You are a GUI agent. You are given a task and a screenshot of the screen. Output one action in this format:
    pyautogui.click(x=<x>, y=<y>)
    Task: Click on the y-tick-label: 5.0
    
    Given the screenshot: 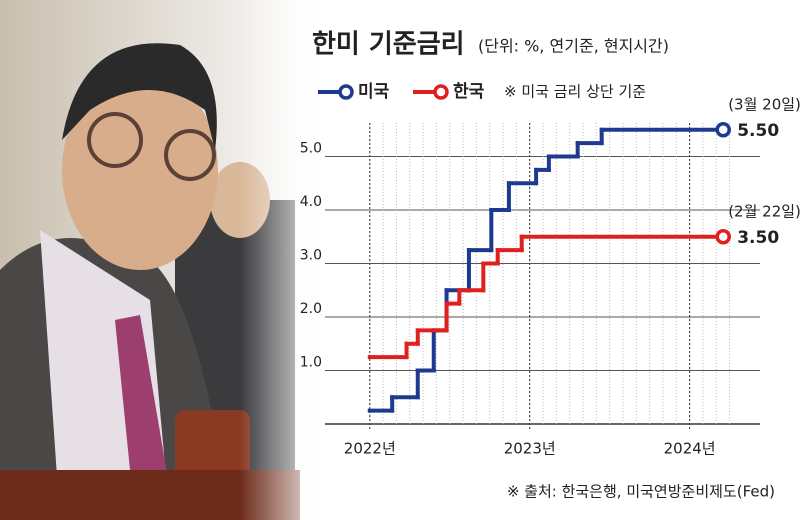 What is the action you would take?
    pyautogui.click(x=311, y=149)
    